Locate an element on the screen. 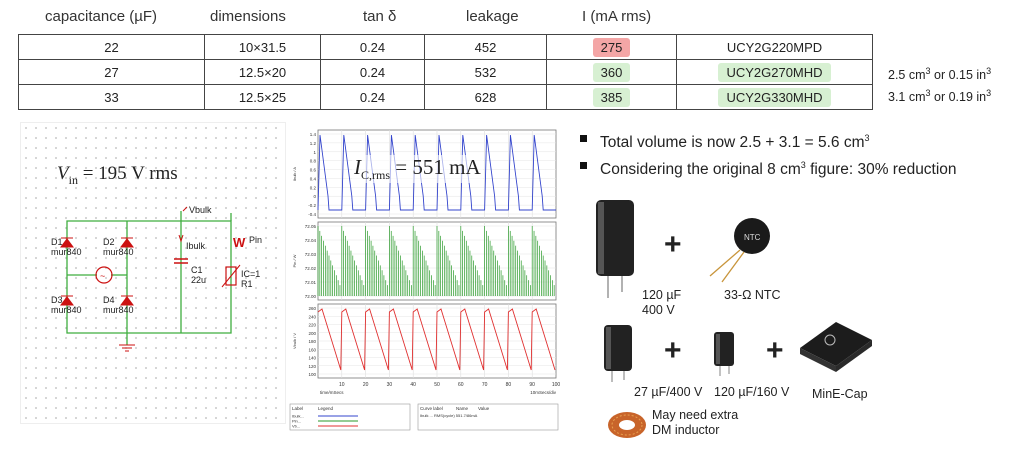 This screenshot has height=467, width=1024. x-tick-label: 20 is located at coordinates (366, 385).